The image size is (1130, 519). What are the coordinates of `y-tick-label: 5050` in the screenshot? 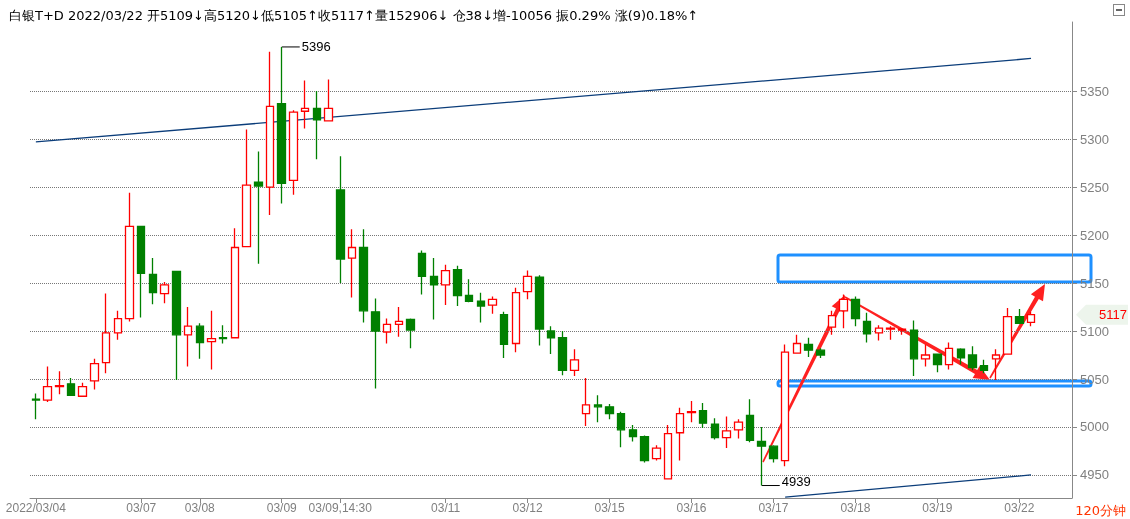 It's located at (1094, 379).